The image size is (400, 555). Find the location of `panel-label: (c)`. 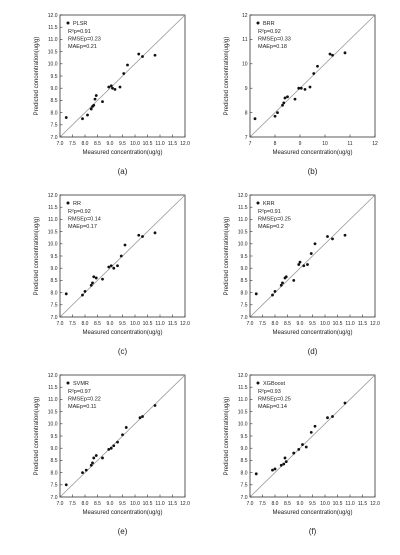

panel-label: (c) is located at coordinates (123, 351).